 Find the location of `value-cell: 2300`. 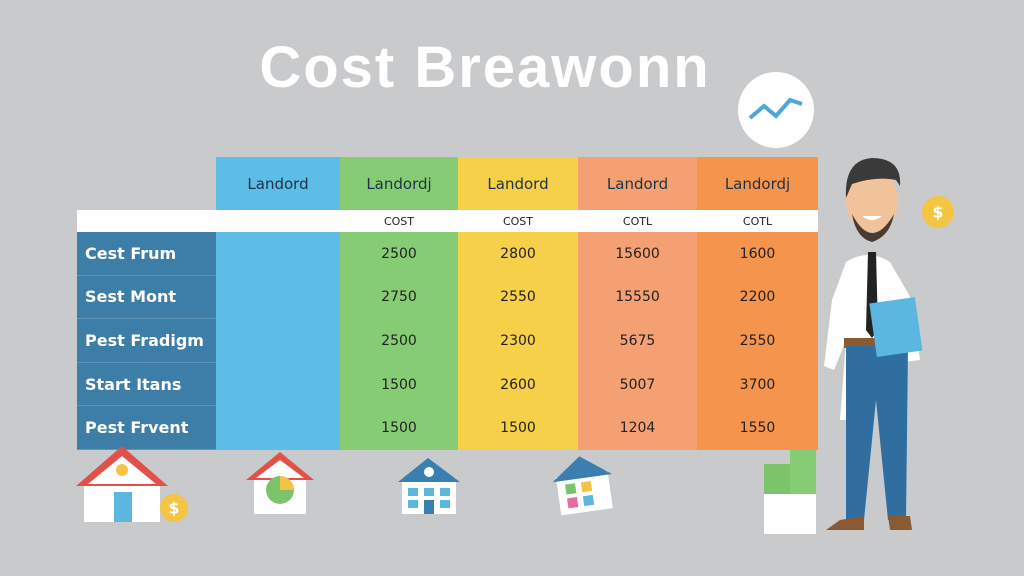

value-cell: 2300 is located at coordinates (518, 341).